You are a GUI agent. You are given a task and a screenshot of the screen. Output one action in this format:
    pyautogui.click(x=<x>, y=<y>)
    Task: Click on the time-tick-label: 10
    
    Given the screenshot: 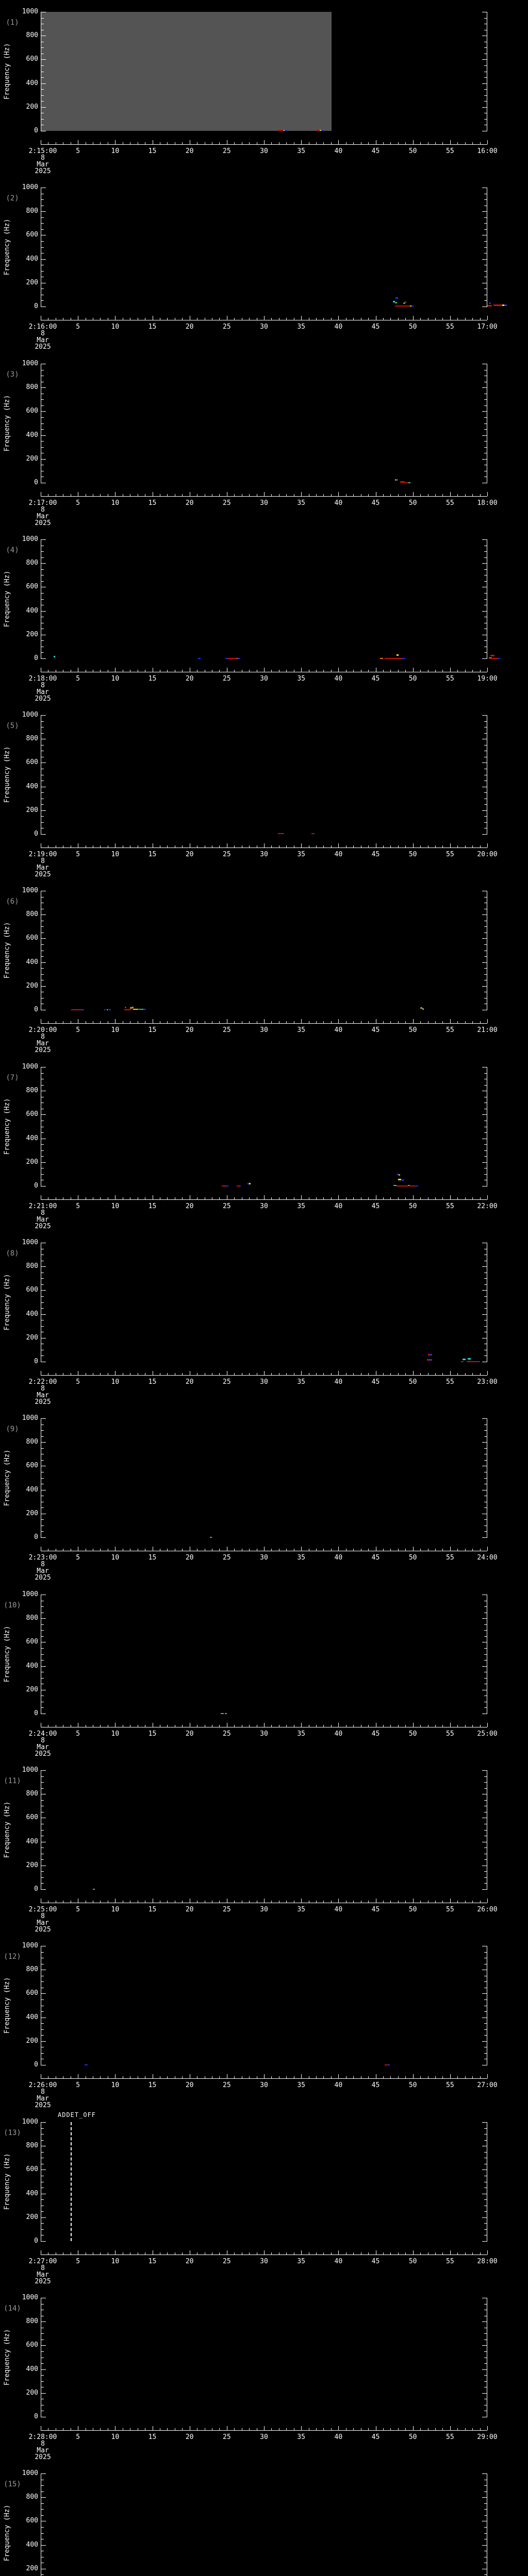 What is the action you would take?
    pyautogui.click(x=115, y=2085)
    